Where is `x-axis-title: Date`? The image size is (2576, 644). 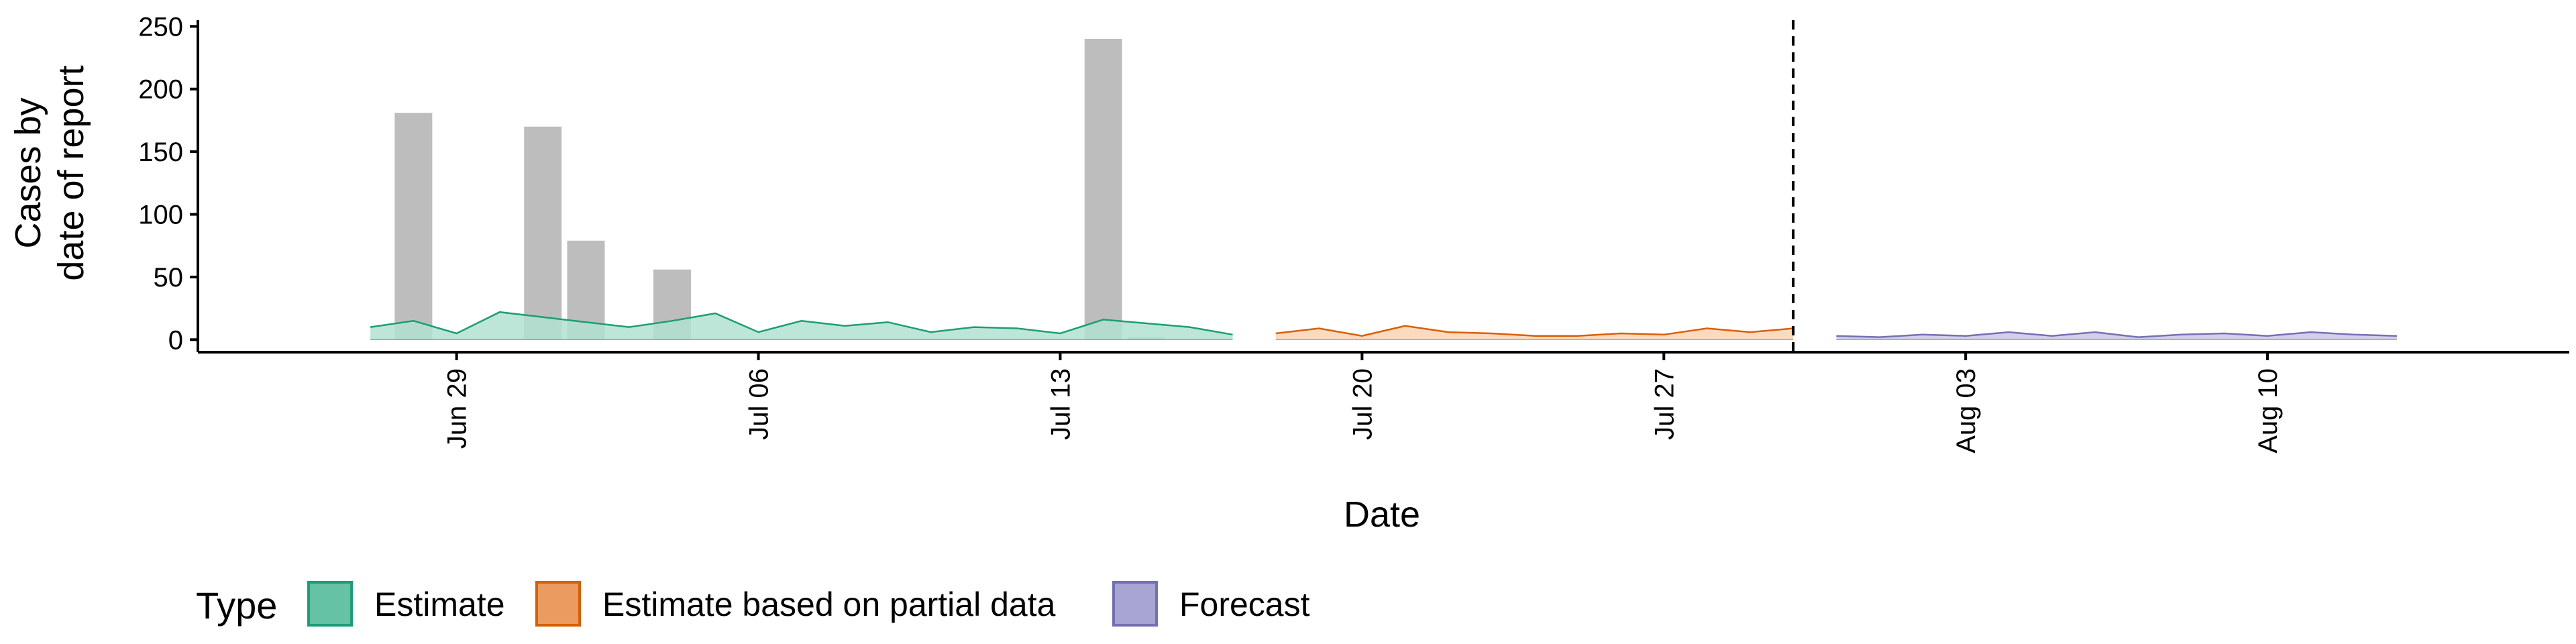
x-axis-title: Date is located at coordinates (1382, 514).